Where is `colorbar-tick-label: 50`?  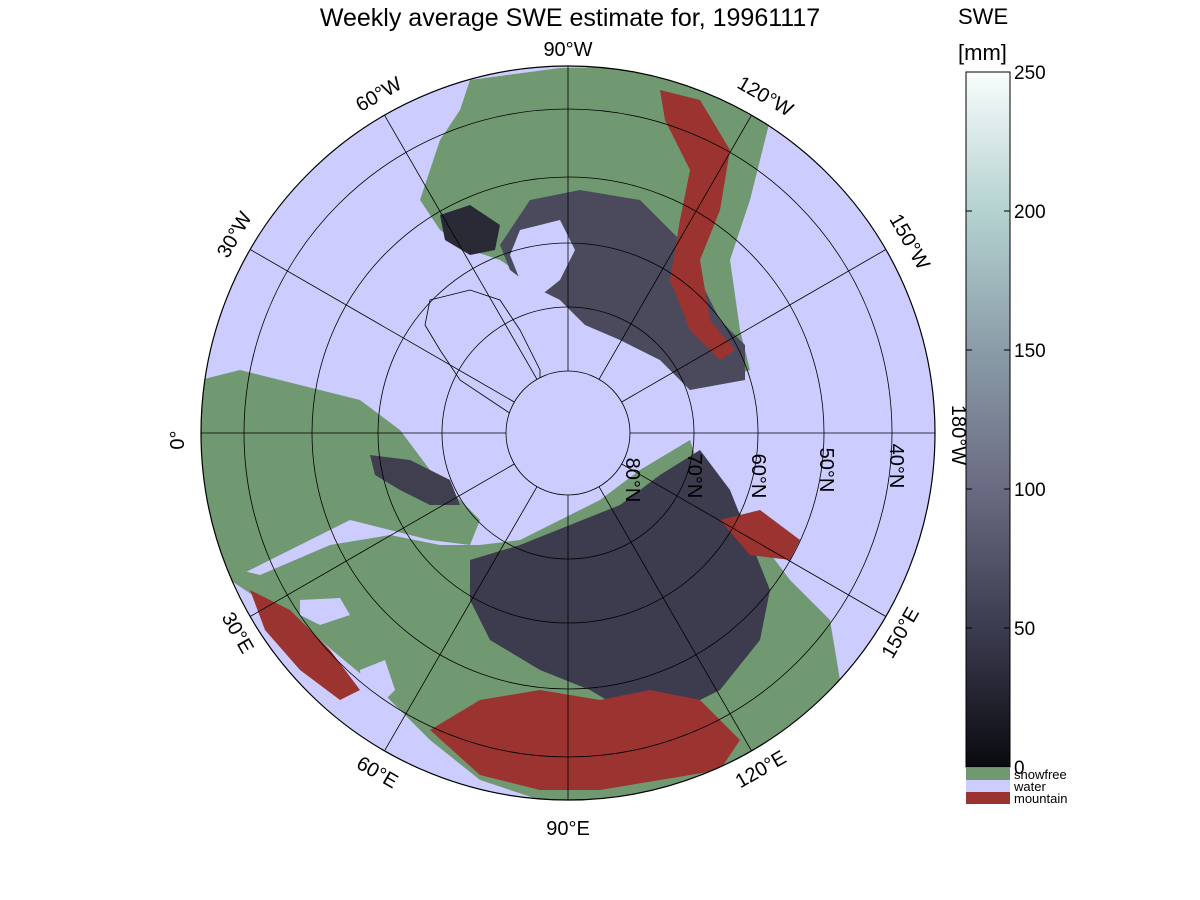
colorbar-tick-label: 50 is located at coordinates (1024, 629).